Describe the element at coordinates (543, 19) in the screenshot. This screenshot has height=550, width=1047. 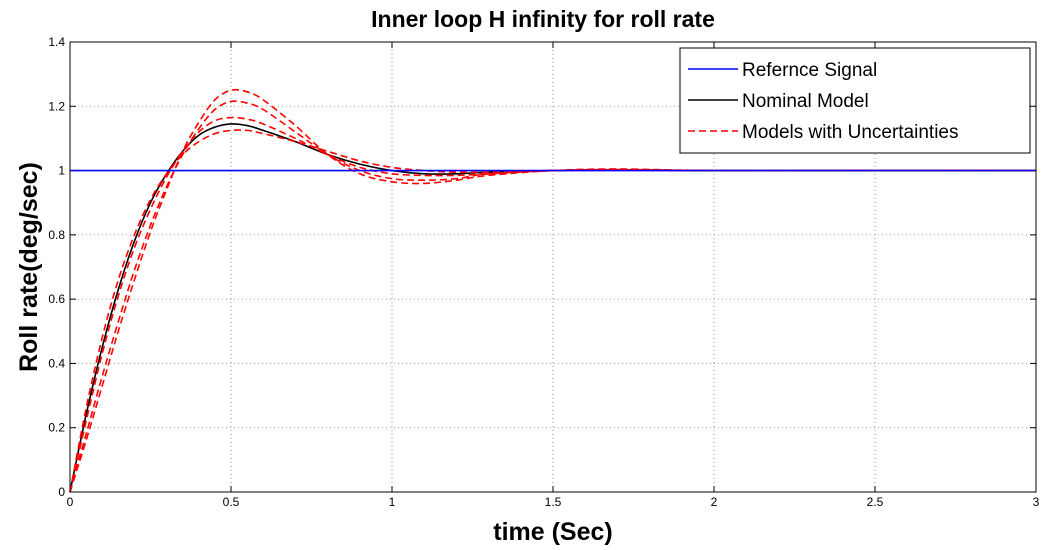
I see `chart-title: Inner loop H infinity for roll rate` at that location.